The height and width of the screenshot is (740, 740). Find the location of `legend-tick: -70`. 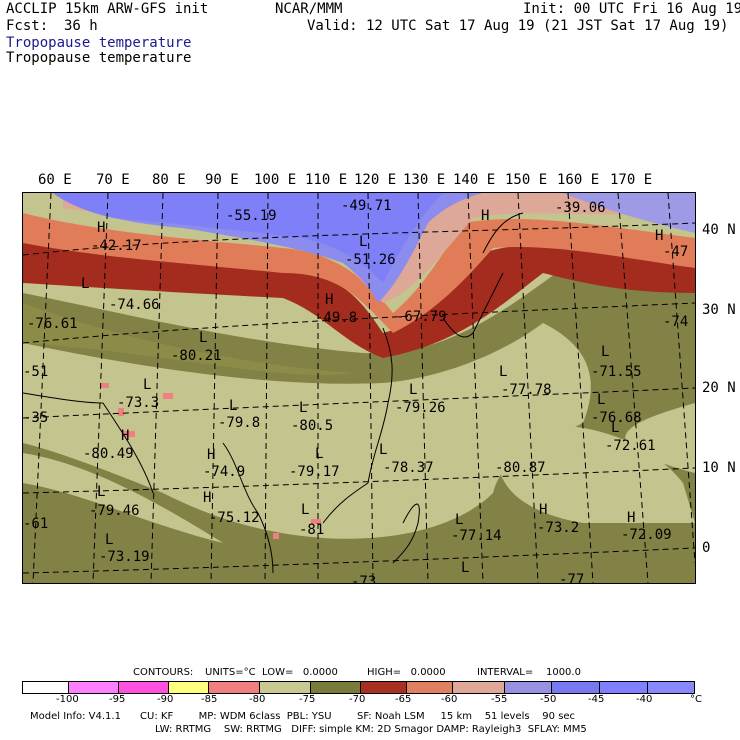

legend-tick: -70 is located at coordinates (357, 699).